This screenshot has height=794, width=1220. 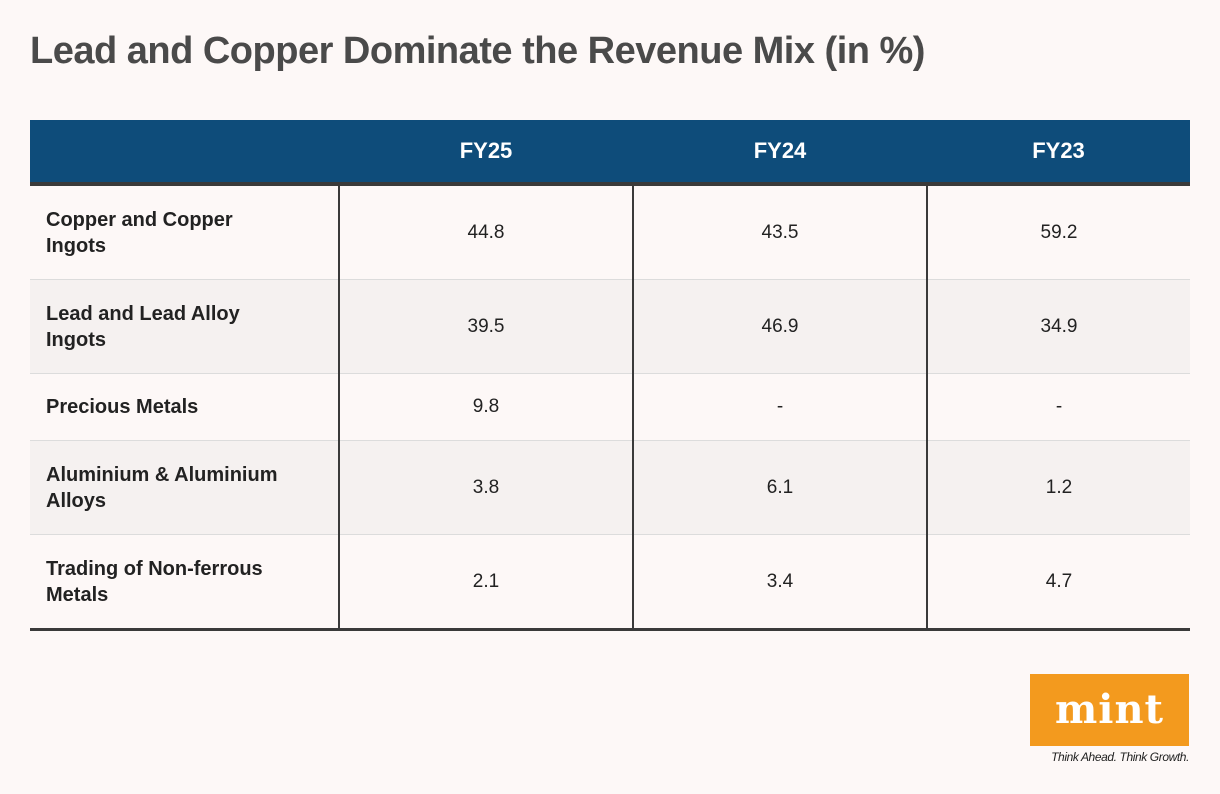 I want to click on header-cell-fy24: FY24, so click(x=780, y=153).